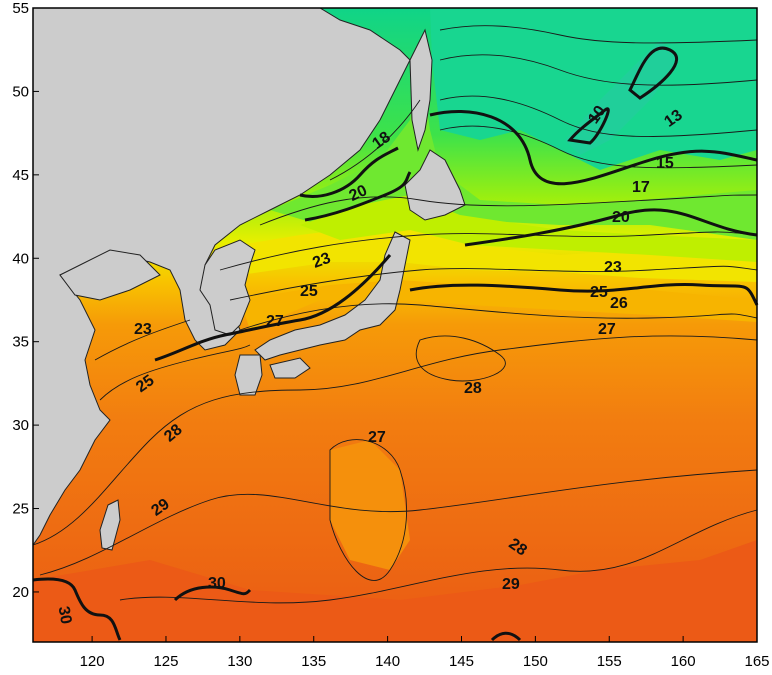 The height and width of the screenshot is (675, 772). Describe the element at coordinates (425, 653) in the screenshot. I see `x-axis: 120 125 130 135 140 145 150 155 160 165` at that location.